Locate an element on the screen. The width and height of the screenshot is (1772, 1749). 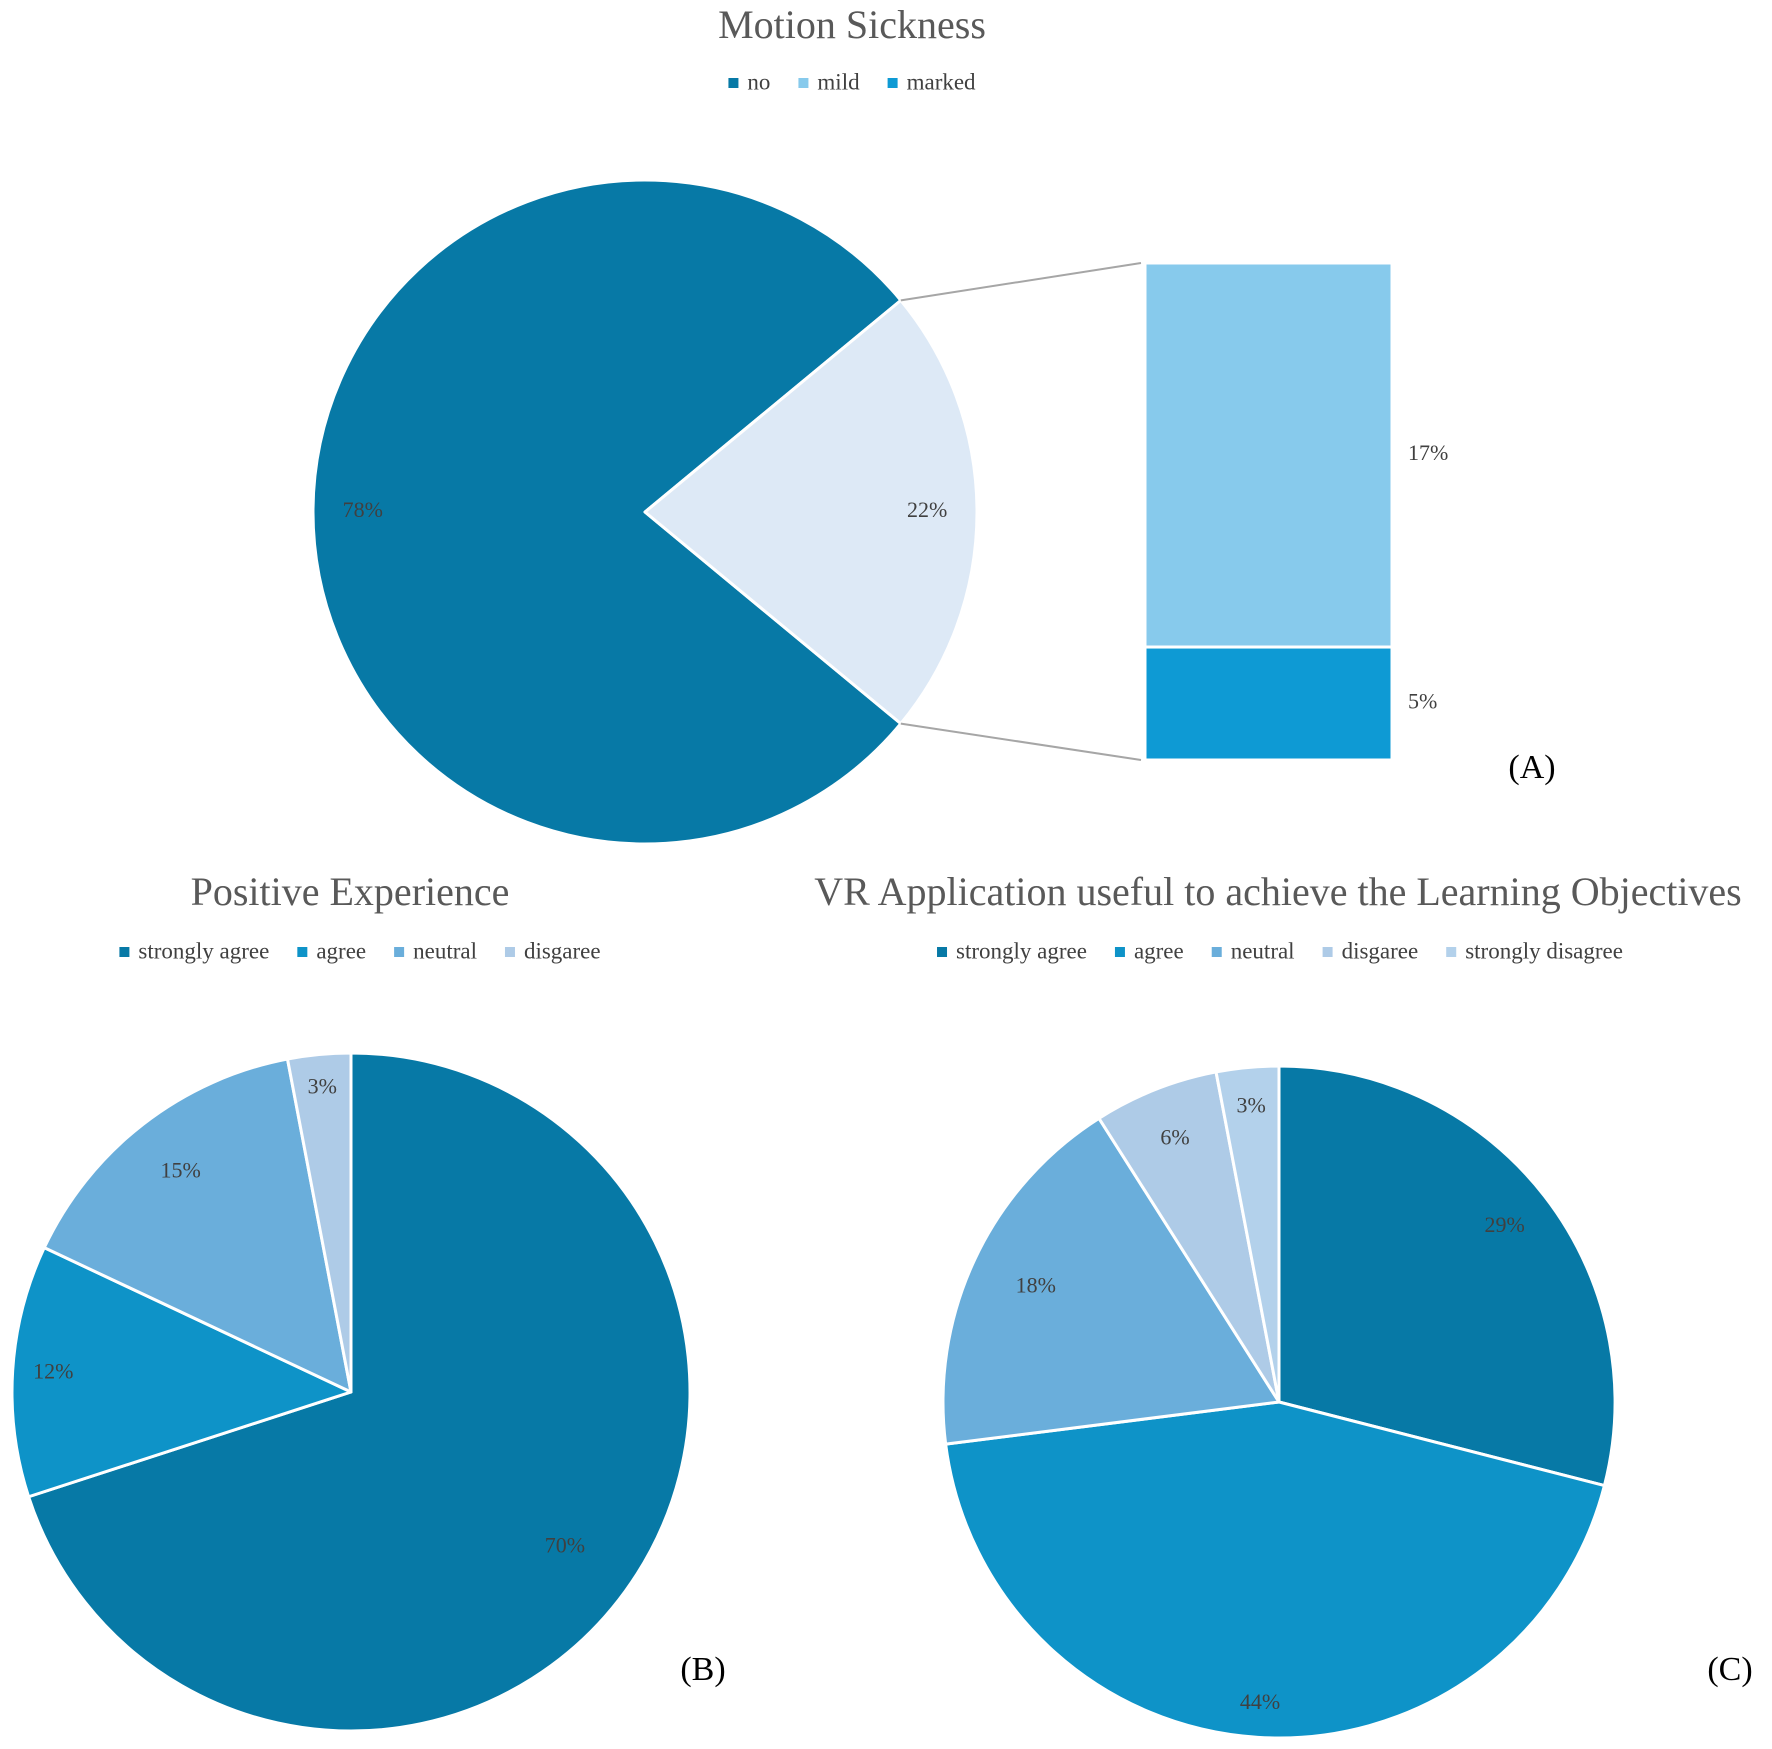
chart-a-legend-swatch-mild is located at coordinates (803, 83).